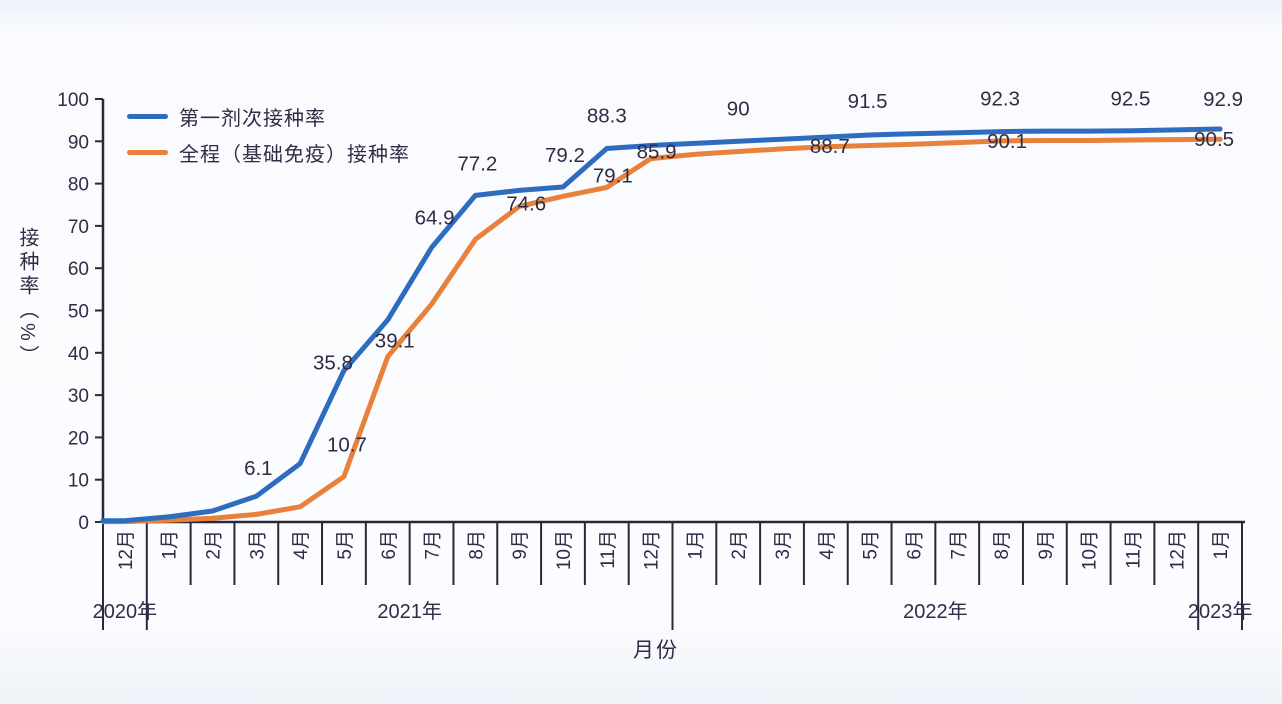 This screenshot has height=704, width=1282. I want to click on data-label-full-course: 39.1, so click(395, 341).